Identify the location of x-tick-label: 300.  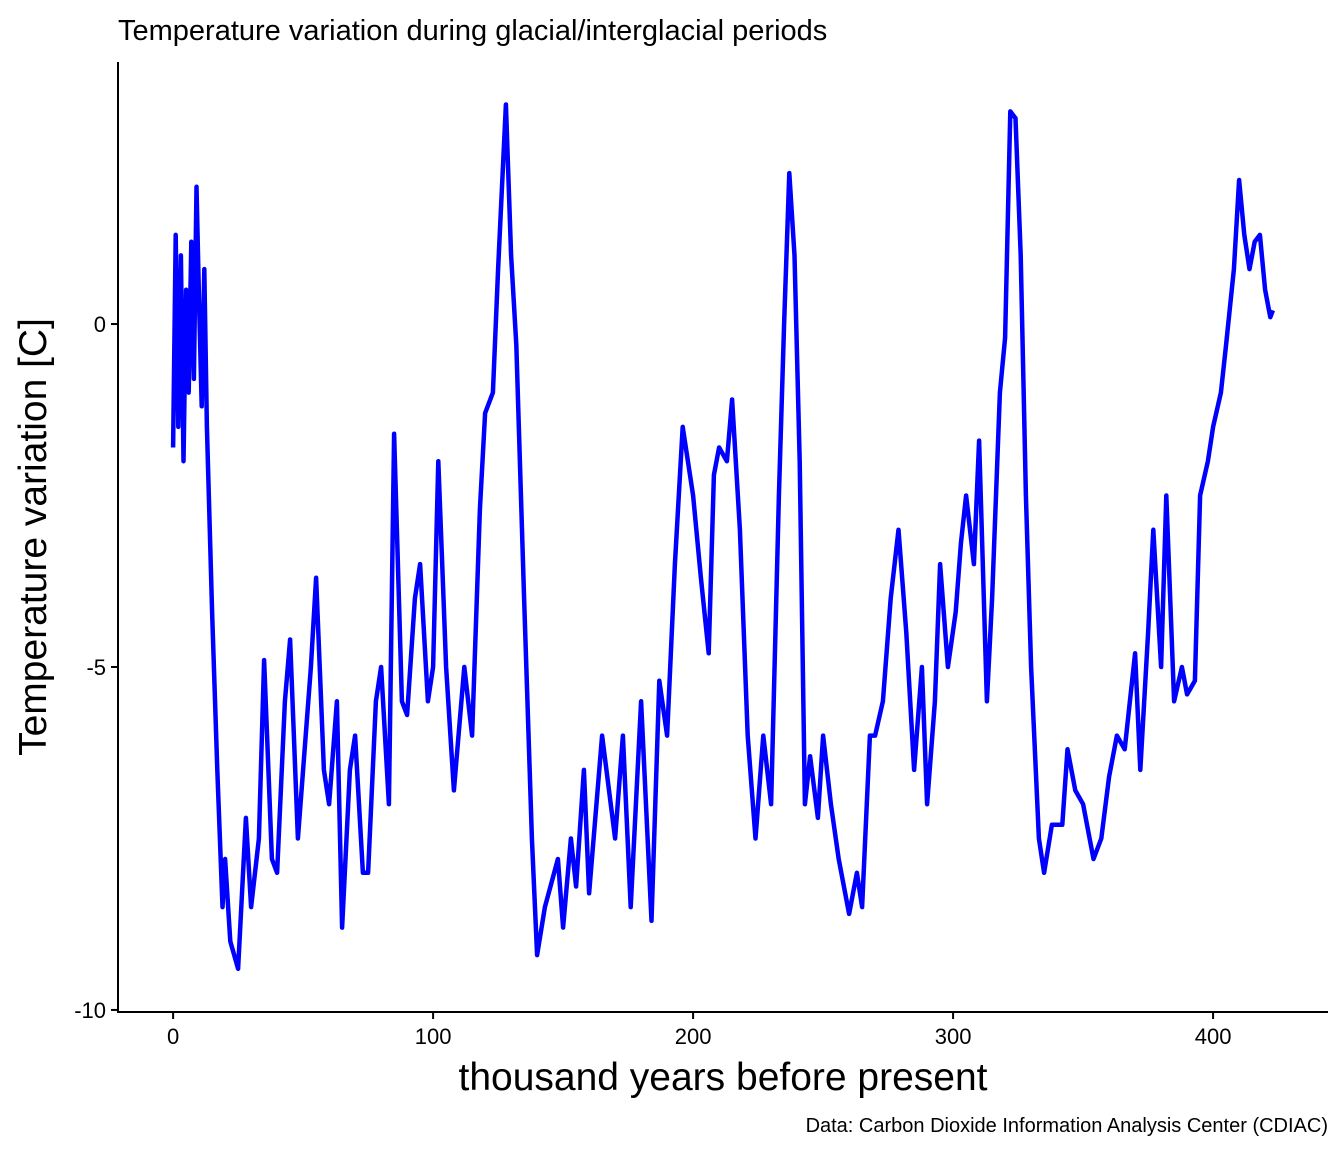
(953, 1036).